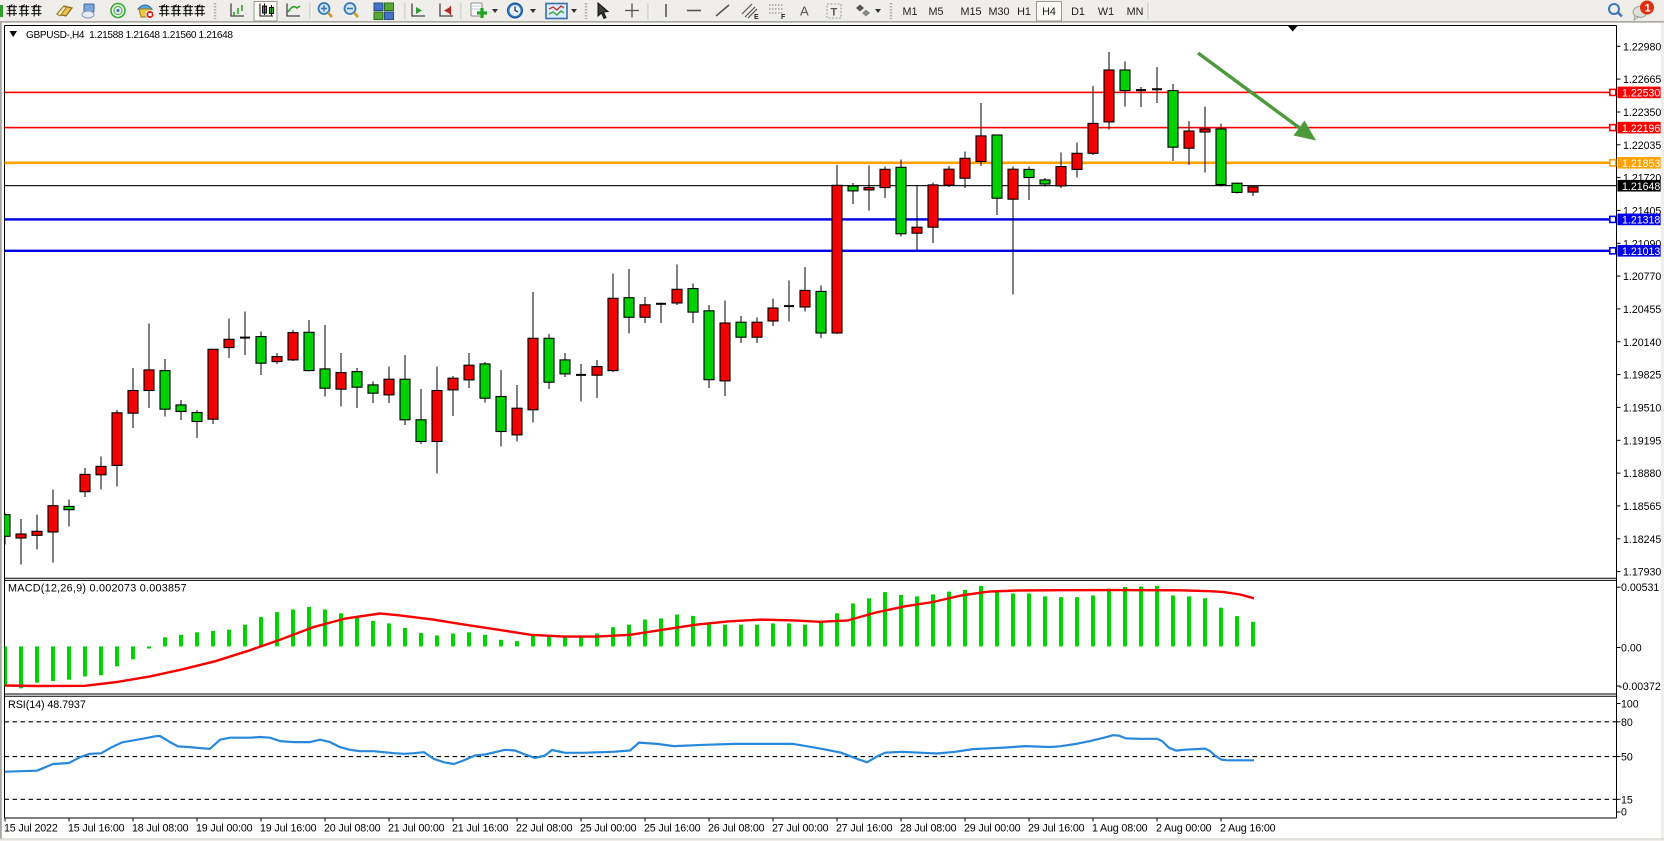  What do you see at coordinates (1642, 146) in the screenshot?
I see `svg-text: 1.22035` at bounding box center [1642, 146].